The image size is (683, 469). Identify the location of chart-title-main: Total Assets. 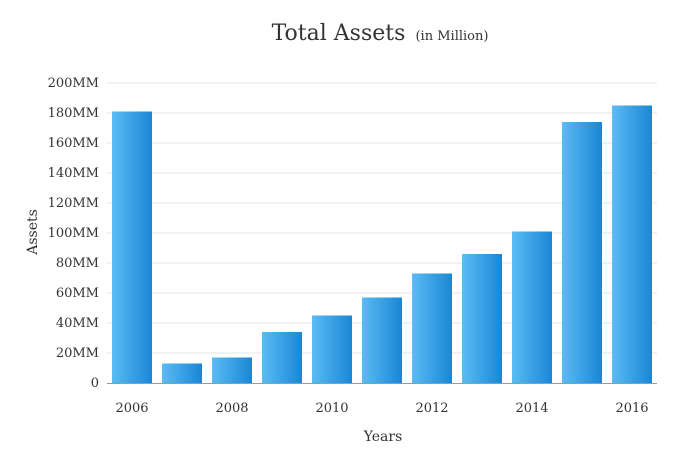
(339, 33).